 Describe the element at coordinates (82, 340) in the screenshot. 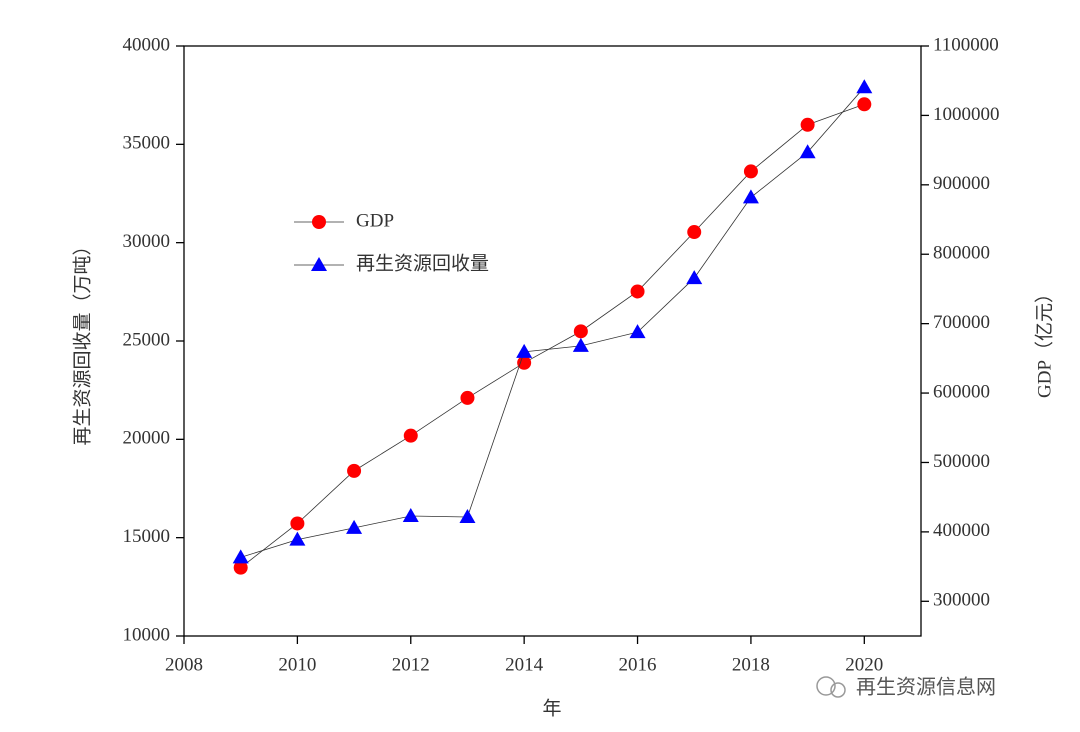

I see `y-axis-label: 再生资源回收量（万吨）` at that location.